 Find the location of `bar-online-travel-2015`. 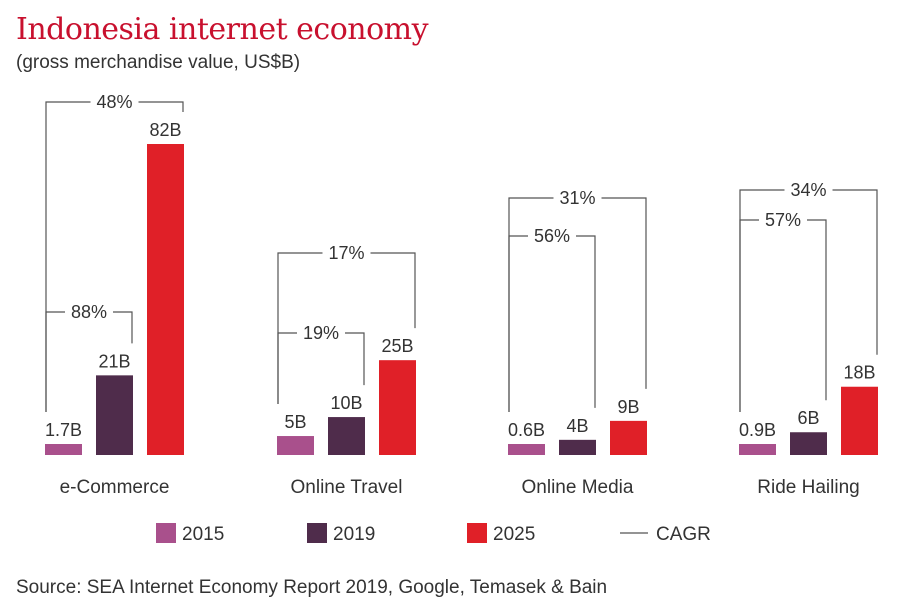

bar-online-travel-2015 is located at coordinates (295, 445).